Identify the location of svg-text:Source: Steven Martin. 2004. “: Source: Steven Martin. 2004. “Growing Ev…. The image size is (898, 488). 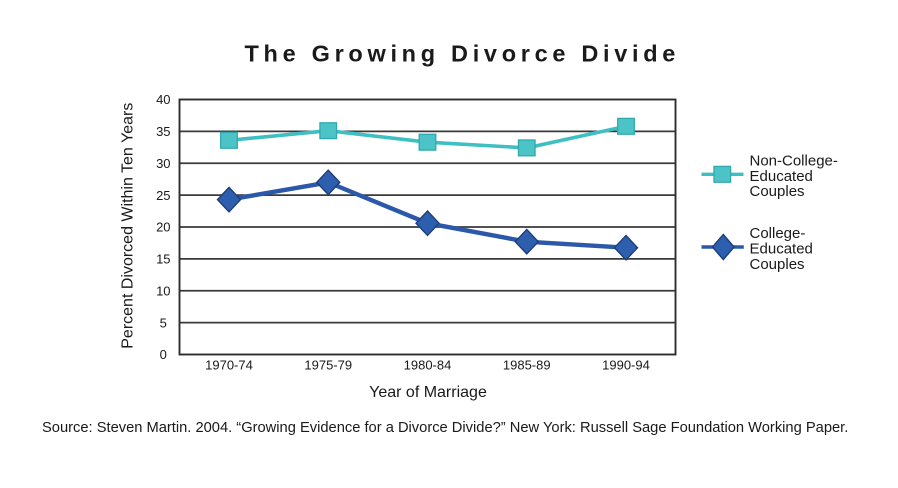
(445, 428).